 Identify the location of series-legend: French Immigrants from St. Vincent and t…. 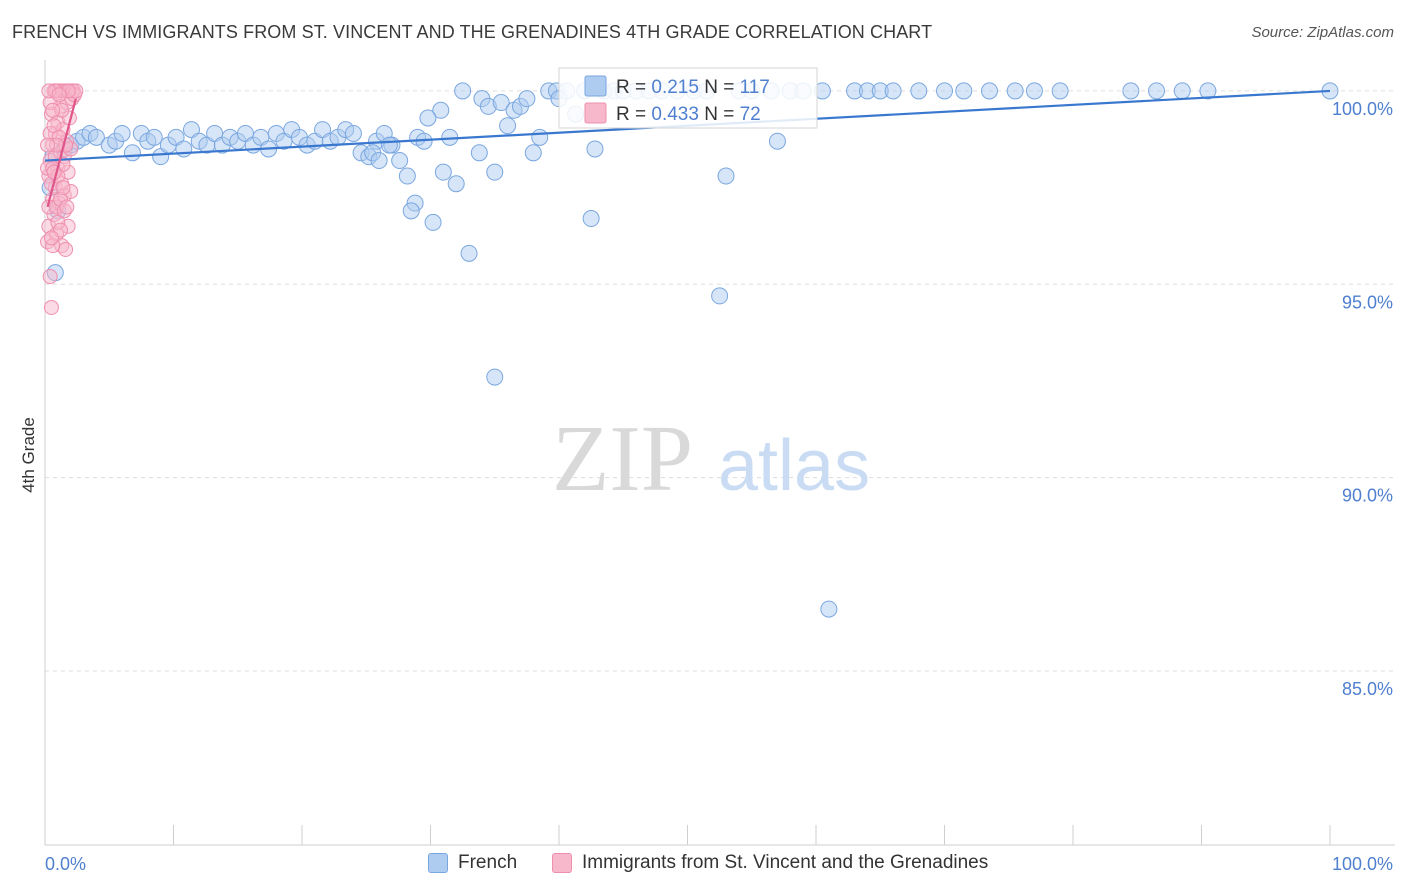
(703, 865).